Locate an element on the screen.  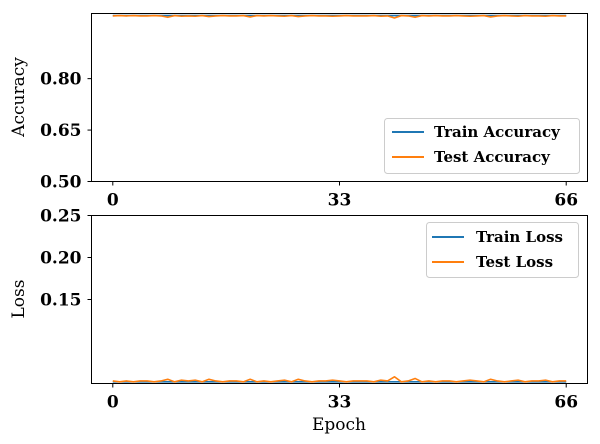
loss-x-tick-label: 0 is located at coordinates (113, 403).